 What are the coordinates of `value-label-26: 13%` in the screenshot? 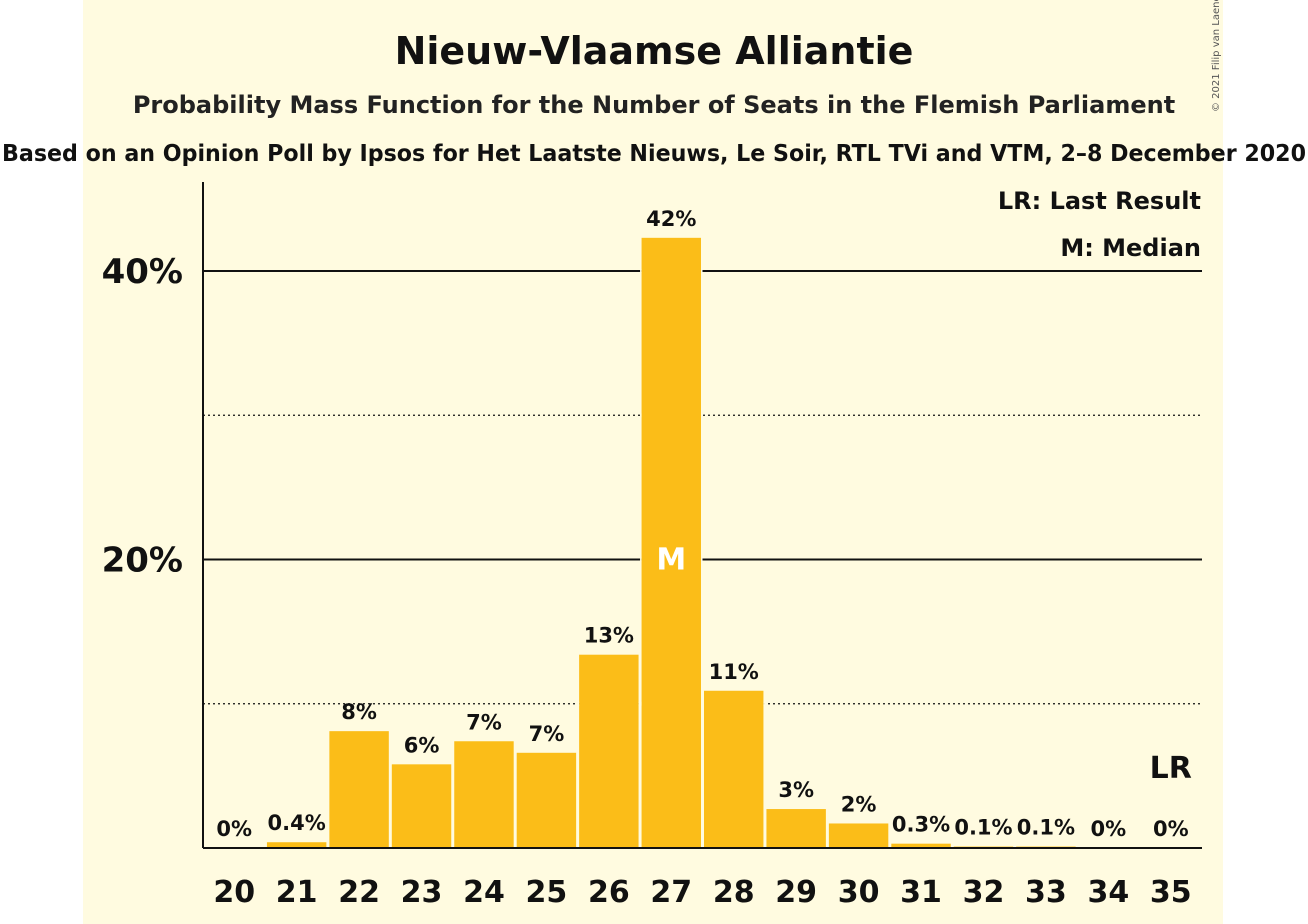 It's located at (609, 636).